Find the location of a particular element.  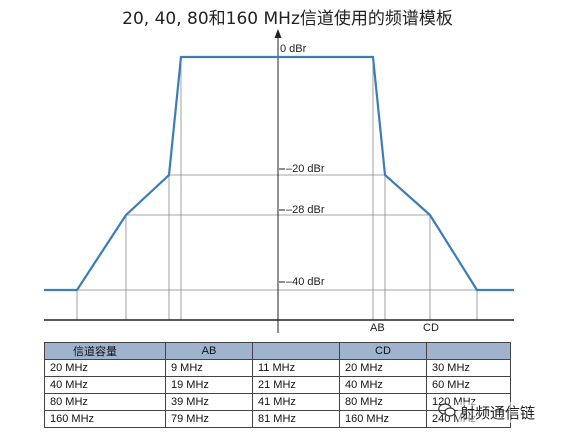

level-label: 0 dBr is located at coordinates (293, 49).